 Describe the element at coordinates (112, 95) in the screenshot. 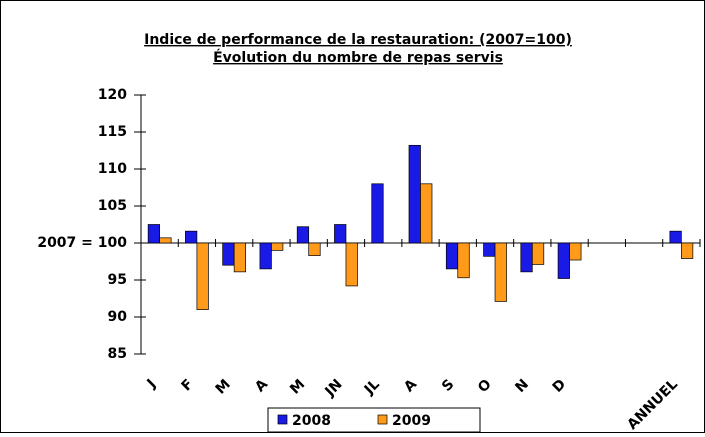

I see `y-tick-label: 120` at that location.